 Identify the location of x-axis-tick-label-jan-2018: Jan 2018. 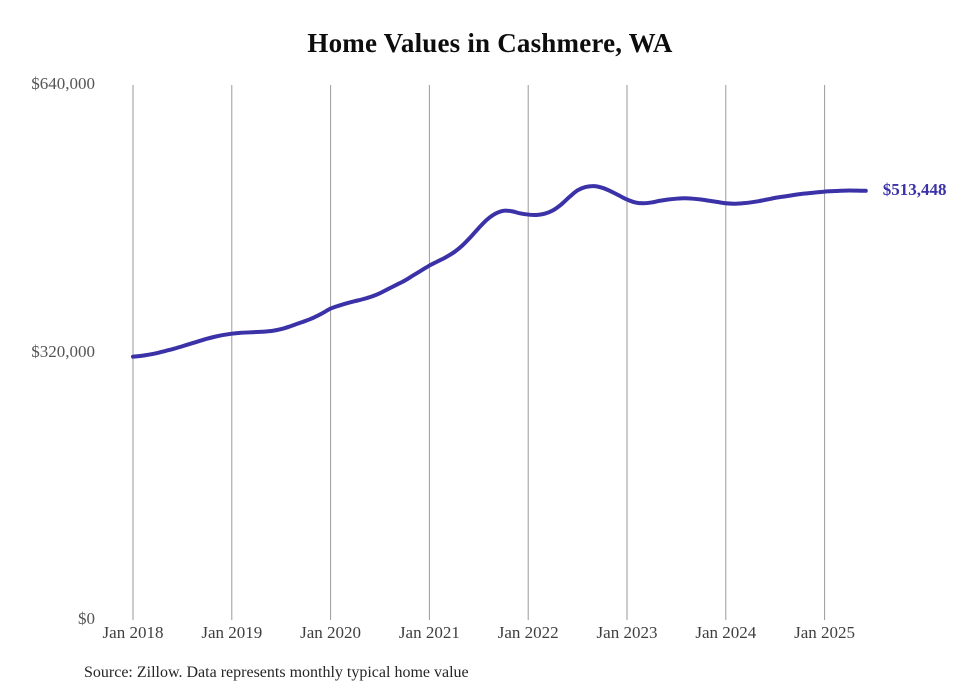
(133, 632).